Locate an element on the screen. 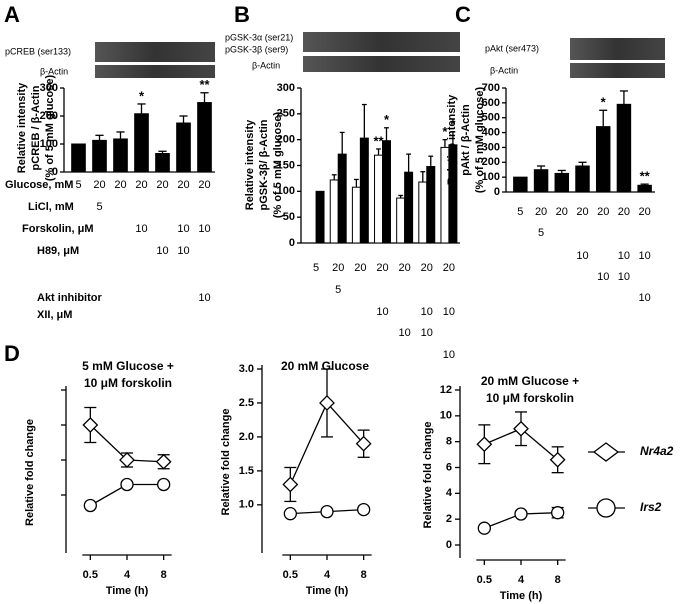 This screenshot has width=686, height=604. y-tick-label: 100 is located at coordinates (49, 144).